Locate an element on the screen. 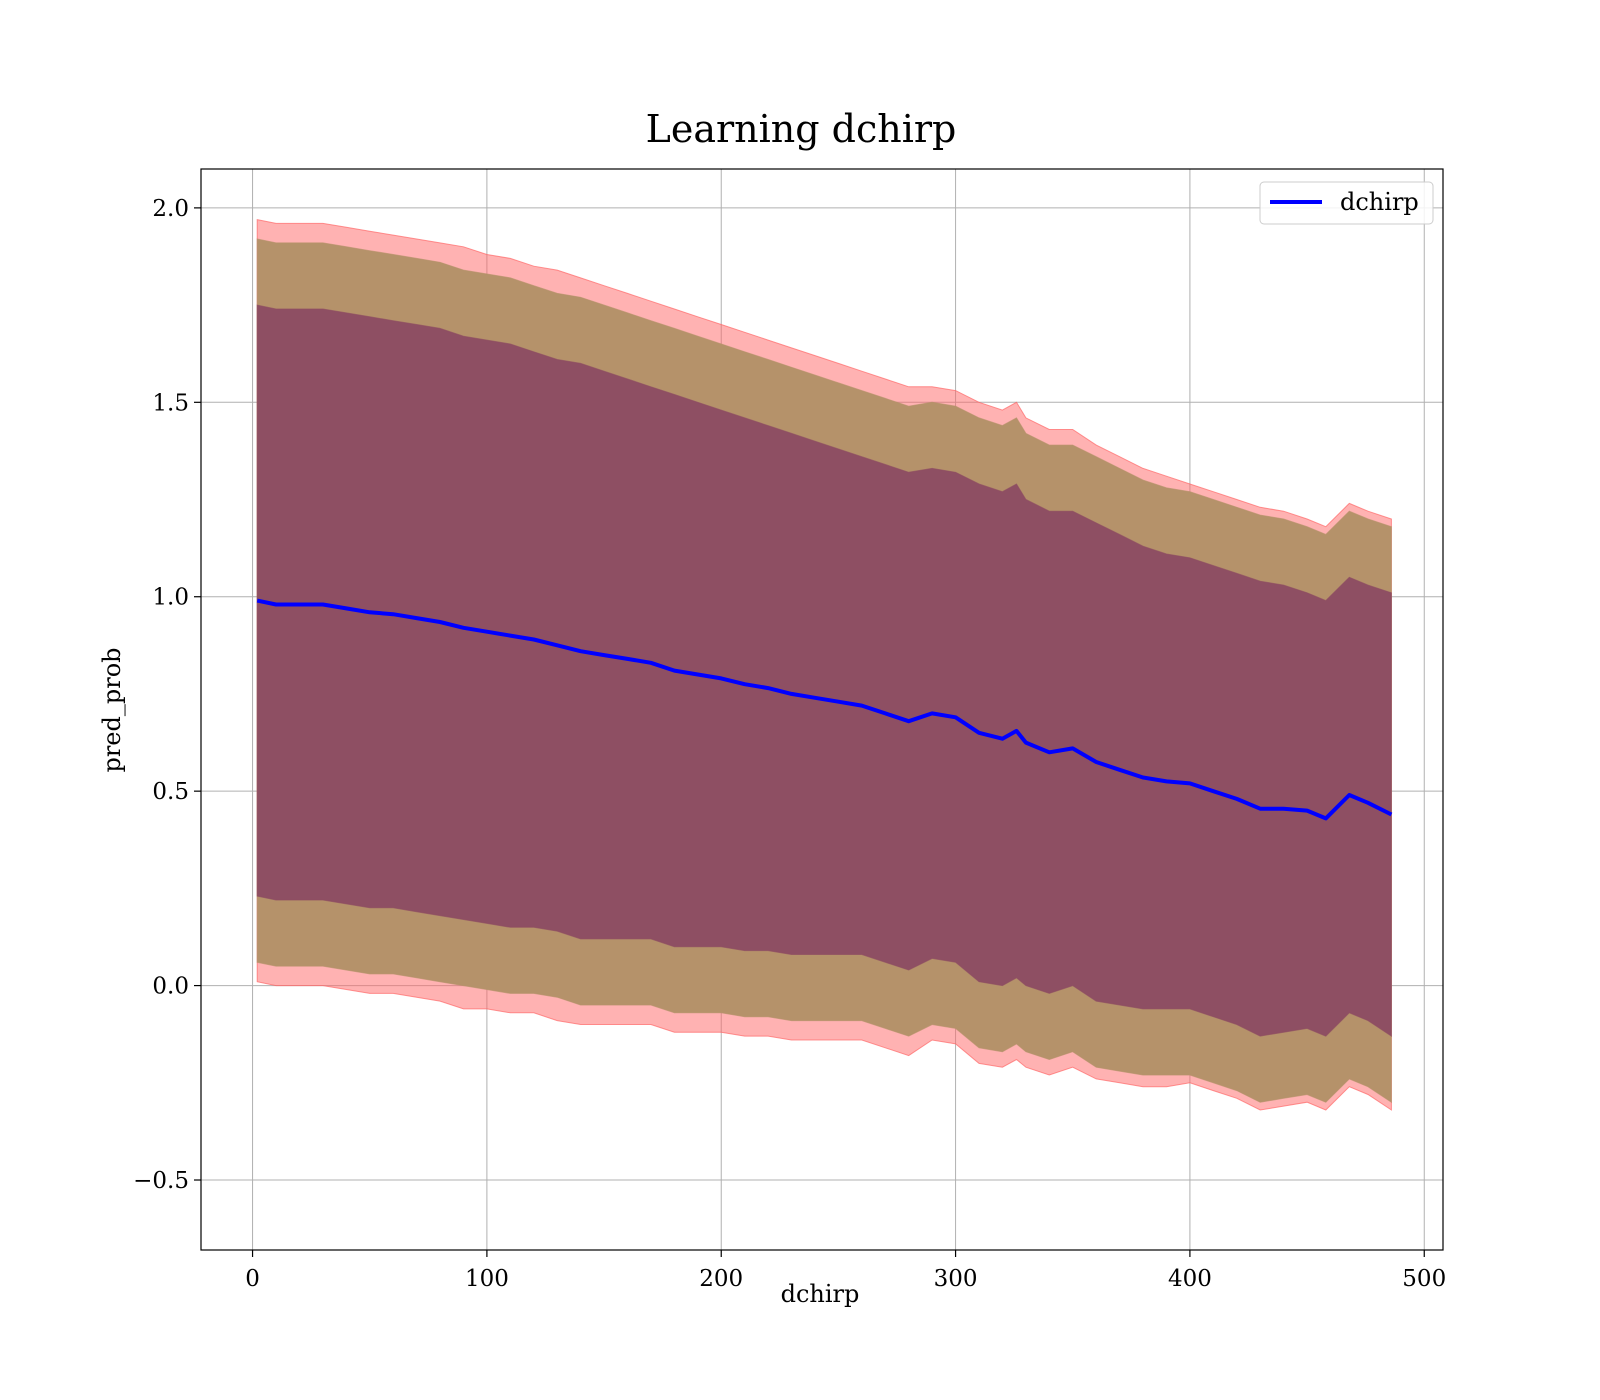 The height and width of the screenshot is (1400, 1600). legend-box is located at coordinates (1346, 203).